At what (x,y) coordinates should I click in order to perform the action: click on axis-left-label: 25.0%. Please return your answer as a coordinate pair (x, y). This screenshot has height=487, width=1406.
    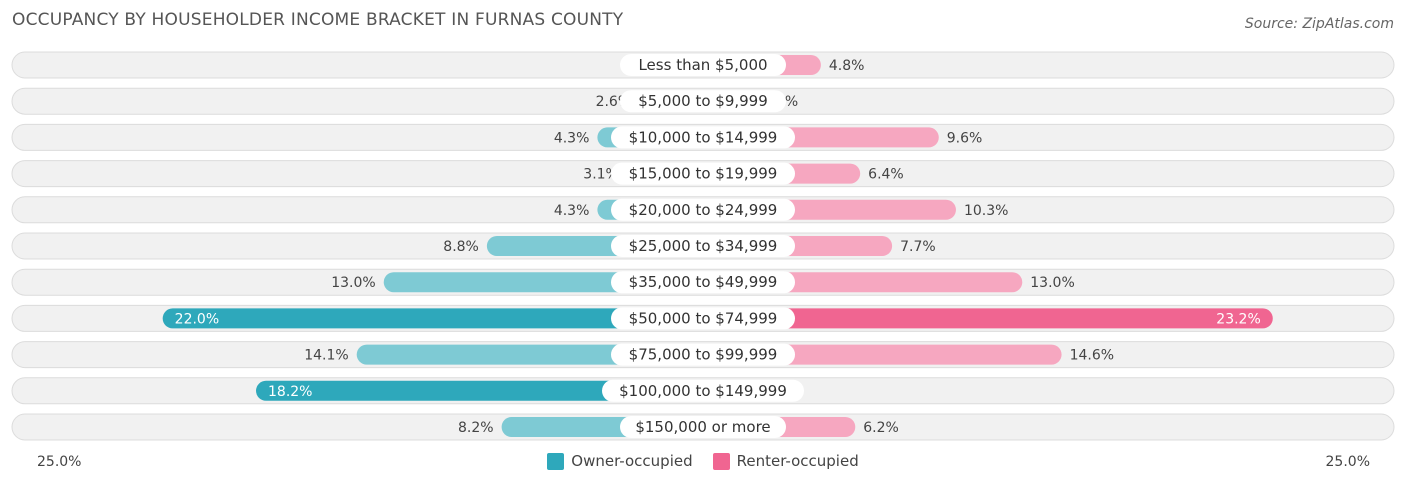
    Looking at the image, I should click on (59, 462).